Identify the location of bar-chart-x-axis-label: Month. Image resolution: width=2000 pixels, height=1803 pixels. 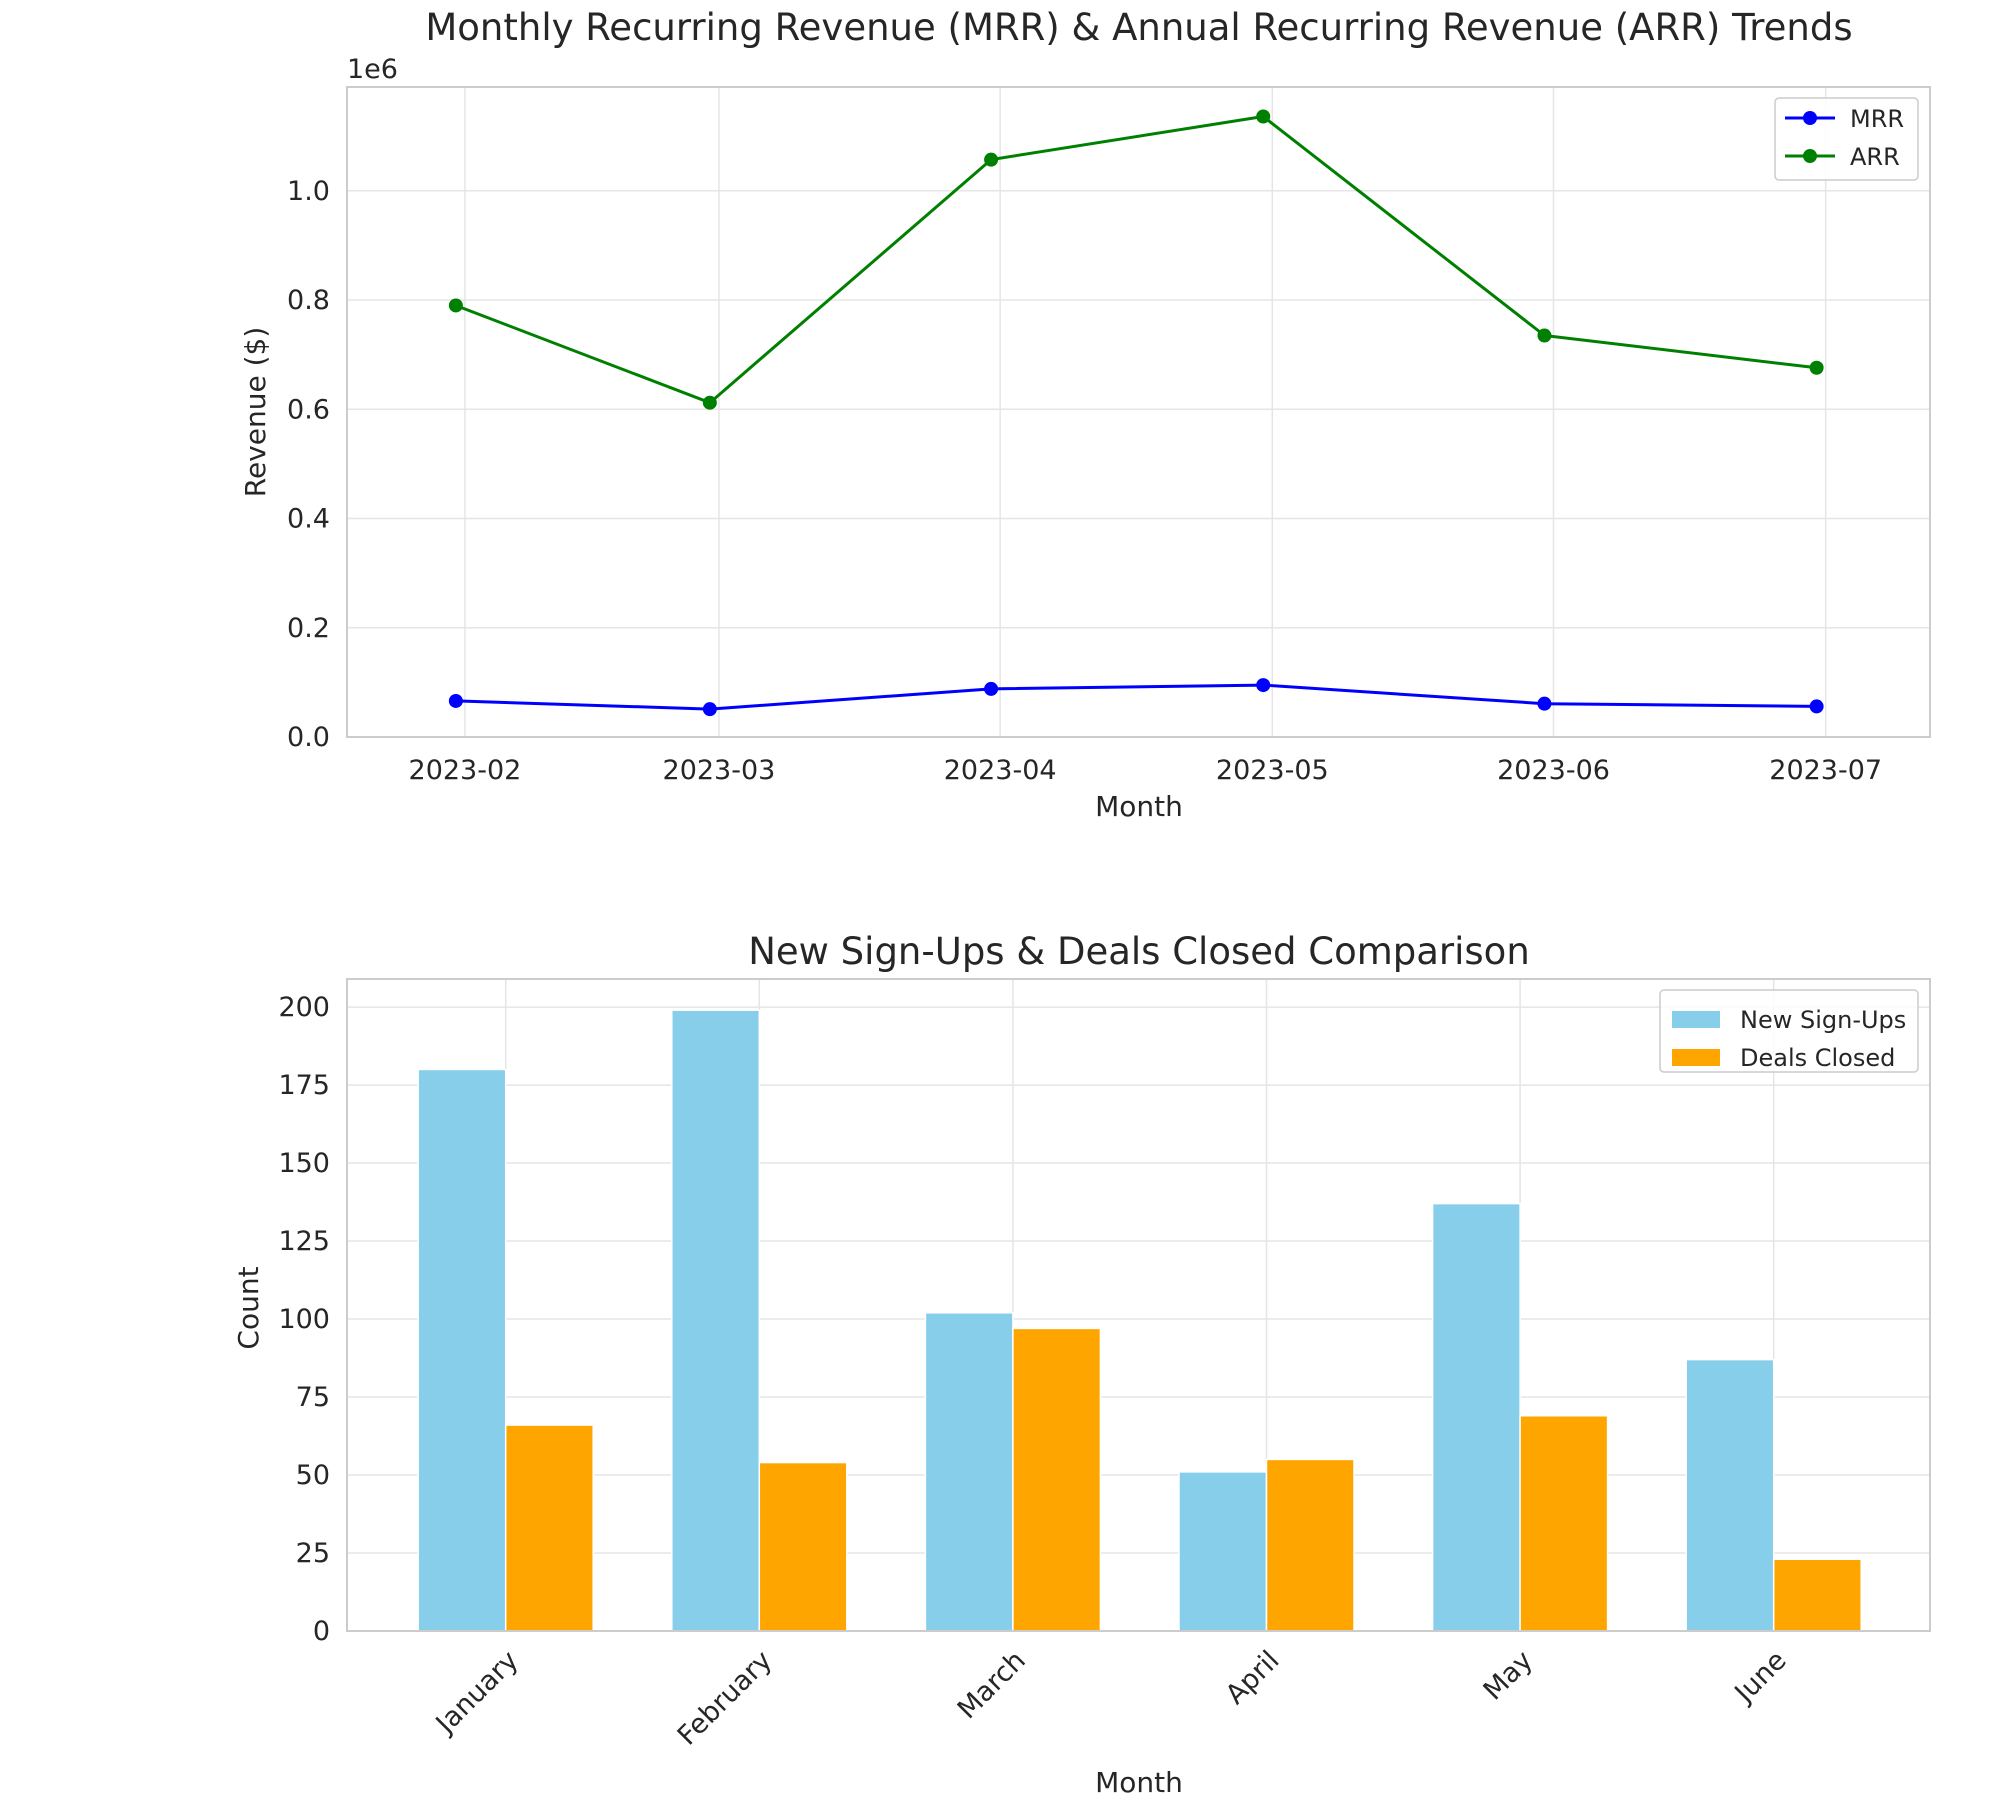
(1139, 1782).